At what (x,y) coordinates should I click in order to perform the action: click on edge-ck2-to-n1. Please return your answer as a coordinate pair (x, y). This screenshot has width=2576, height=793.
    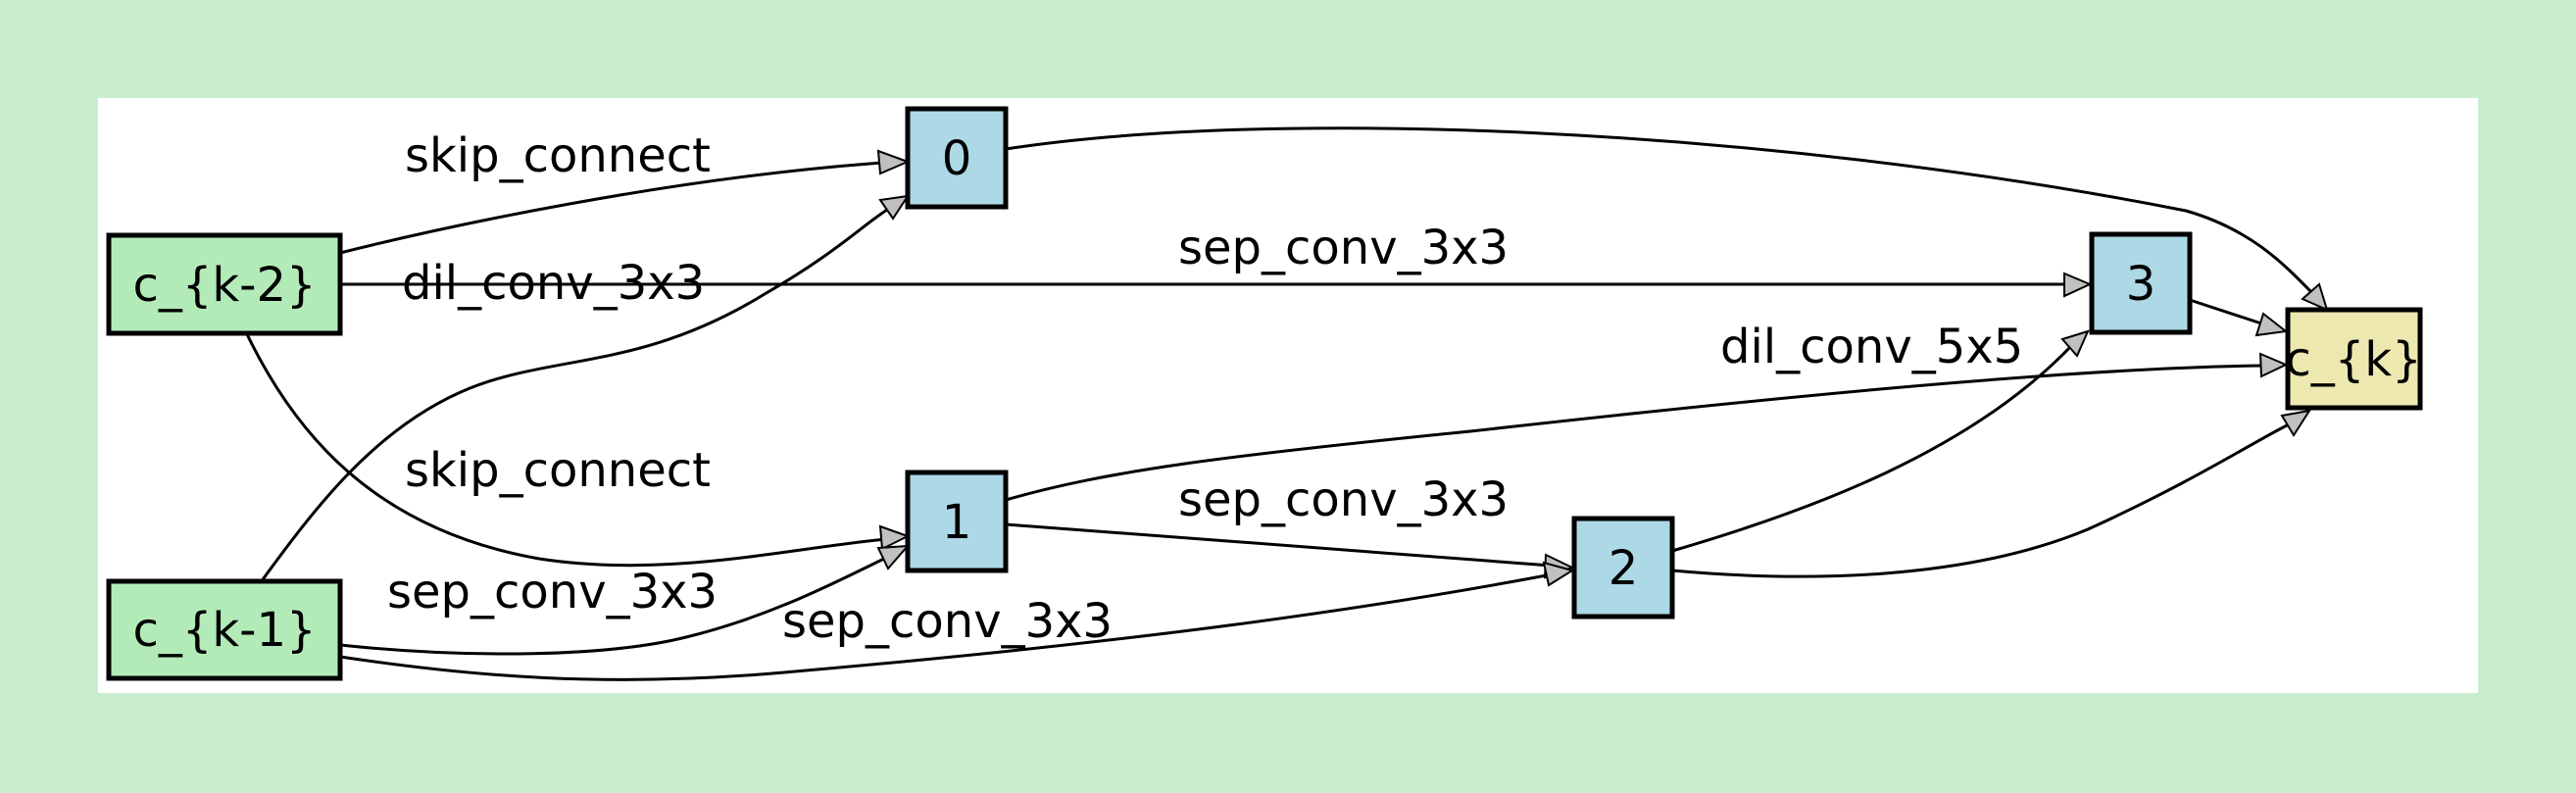
    Looking at the image, I should click on (566, 450).